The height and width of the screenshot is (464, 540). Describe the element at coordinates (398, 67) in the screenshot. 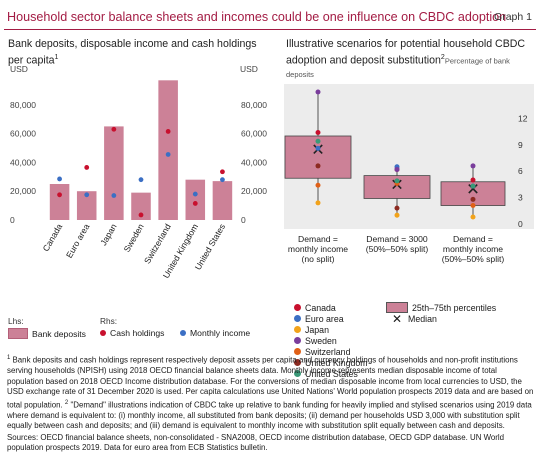

I see `y-axis-unit-label: Percentage of bank deposits` at that location.